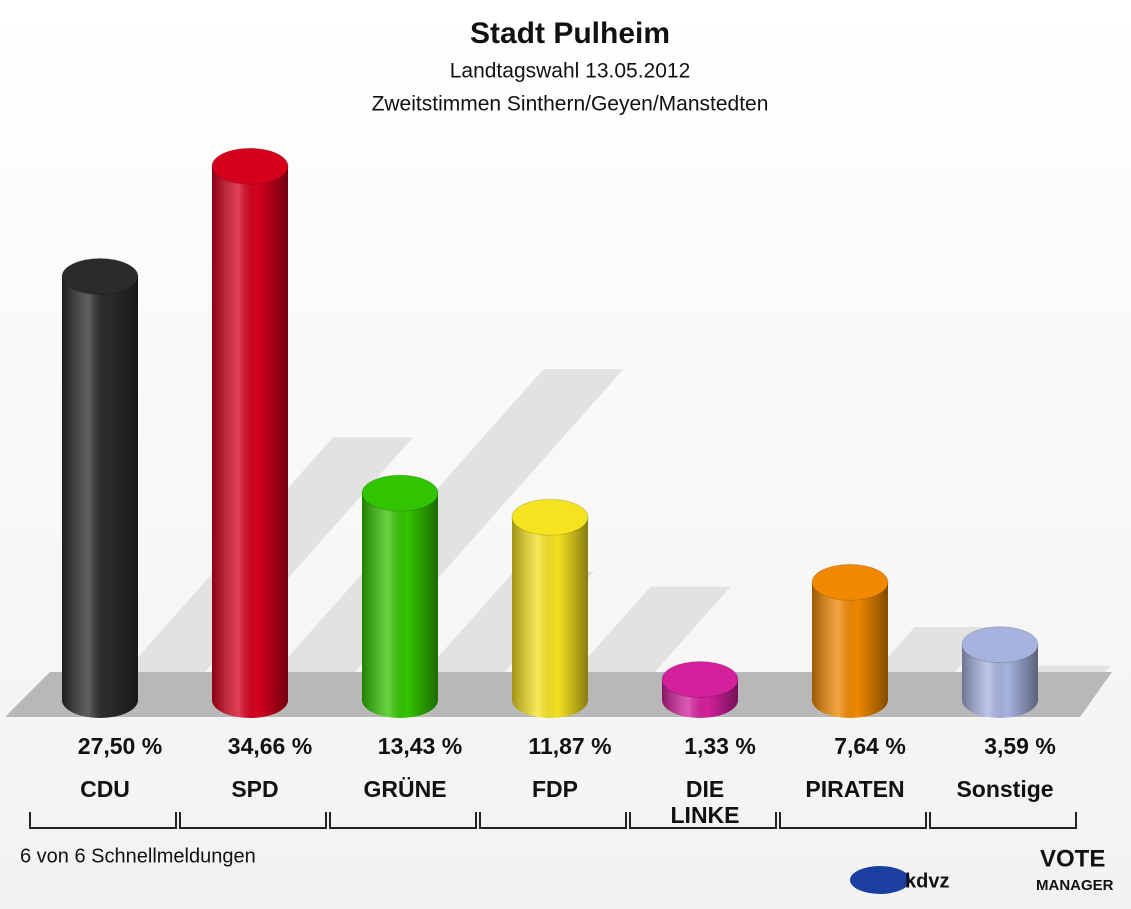 Image resolution: width=1131 pixels, height=909 pixels. What do you see at coordinates (870, 746) in the screenshot?
I see `value-label: 7,64 %` at bounding box center [870, 746].